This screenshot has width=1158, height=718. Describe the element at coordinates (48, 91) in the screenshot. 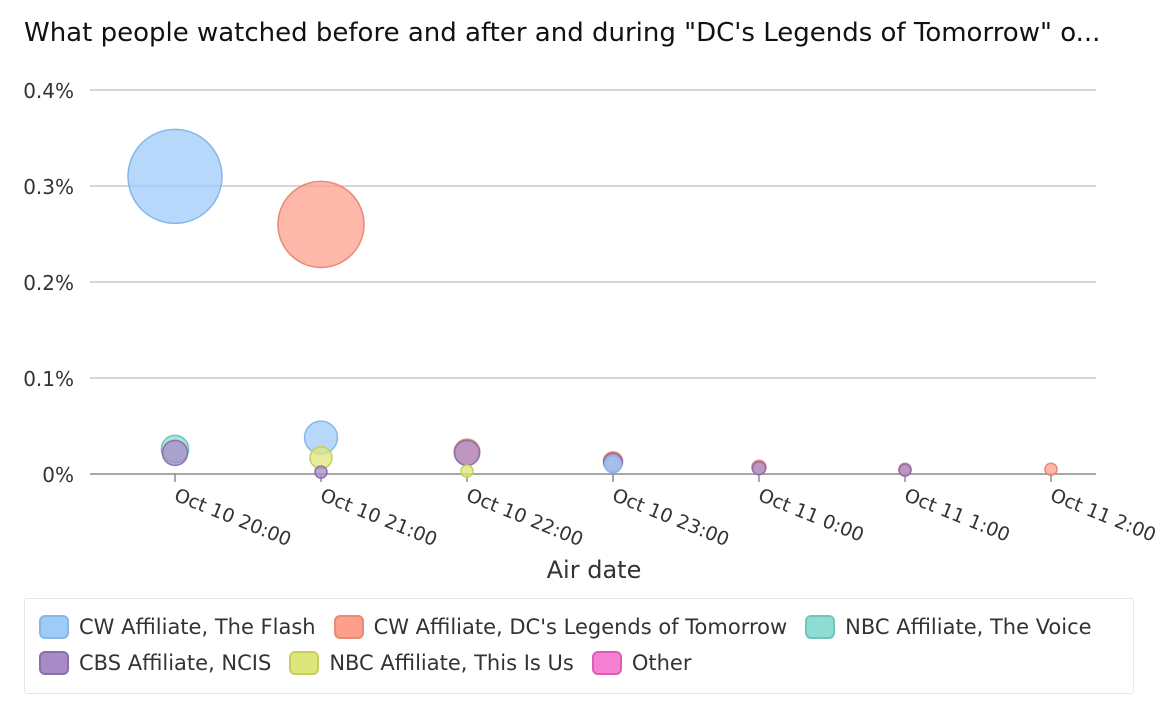

I see `y-tick-label: 0.4%` at that location.